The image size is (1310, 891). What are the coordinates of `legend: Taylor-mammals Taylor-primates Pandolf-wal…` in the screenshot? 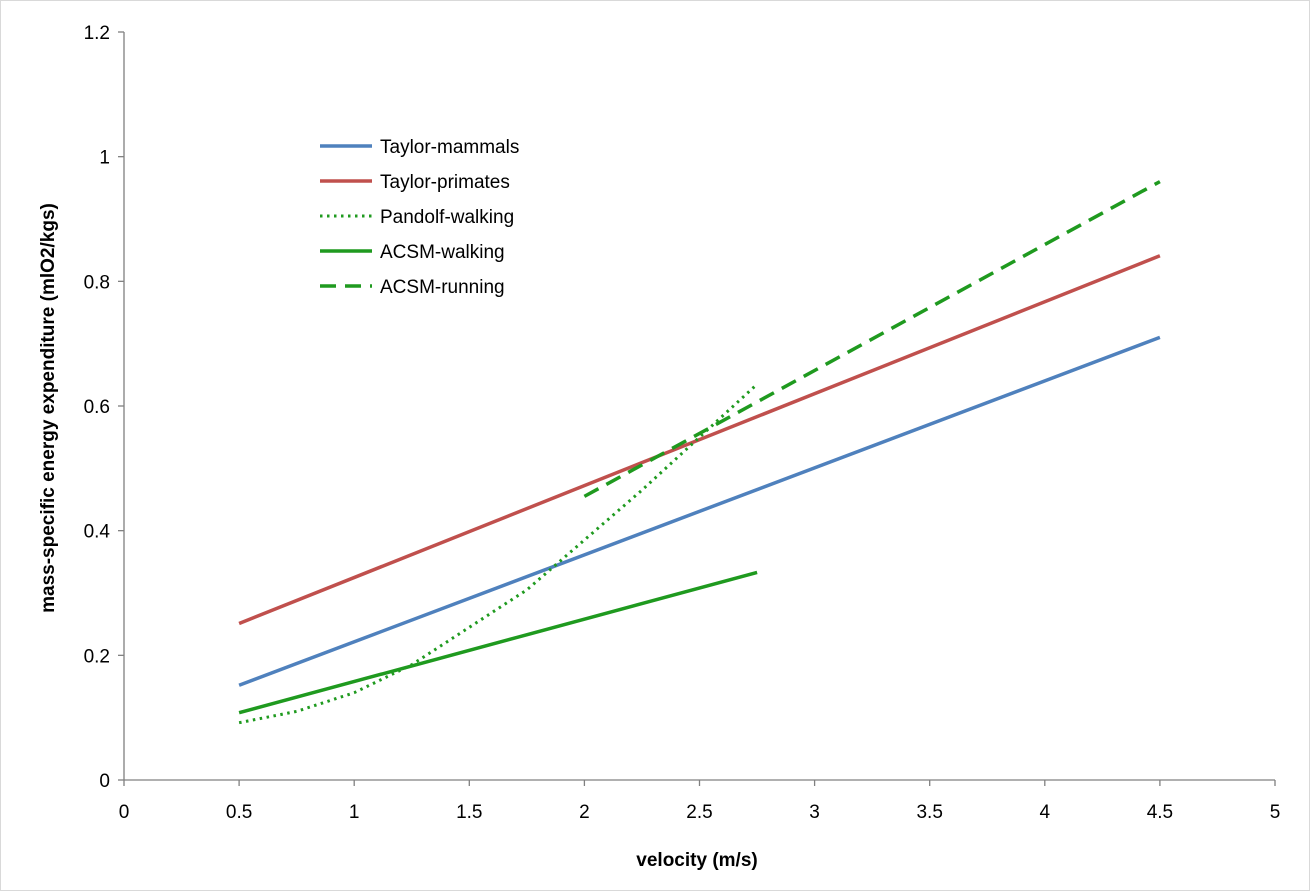 It's located at (419, 217).